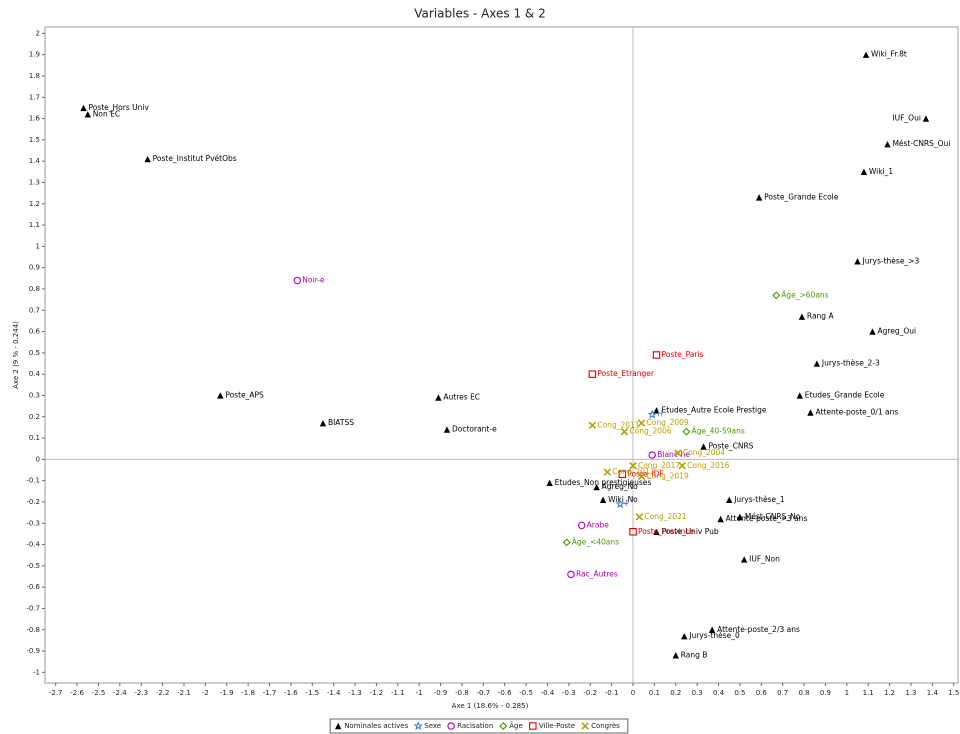 The width and height of the screenshot is (960, 734). What do you see at coordinates (312, 693) in the screenshot?
I see `x-tick-label: -1.5` at bounding box center [312, 693].